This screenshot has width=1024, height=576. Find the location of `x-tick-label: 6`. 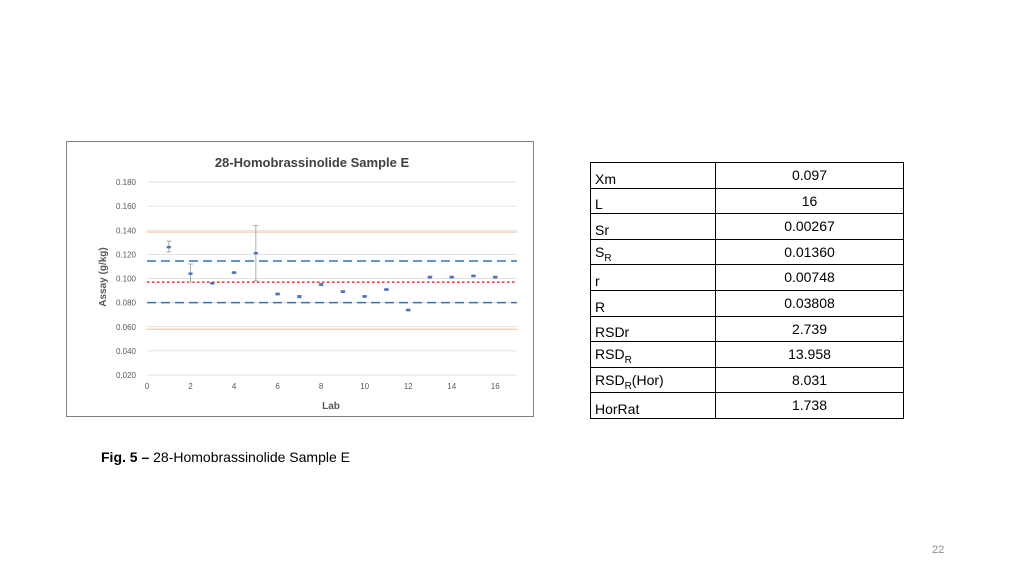

x-tick-label: 6 is located at coordinates (277, 386).